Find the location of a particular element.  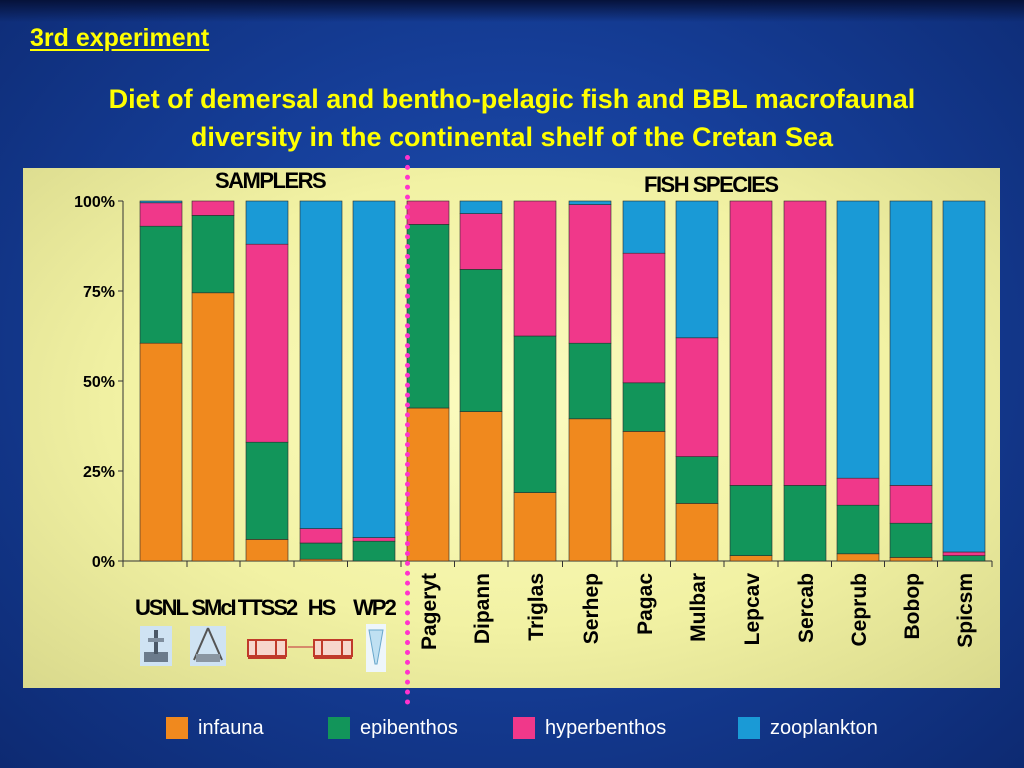

grab-sampler-icon is located at coordinates (208, 646).